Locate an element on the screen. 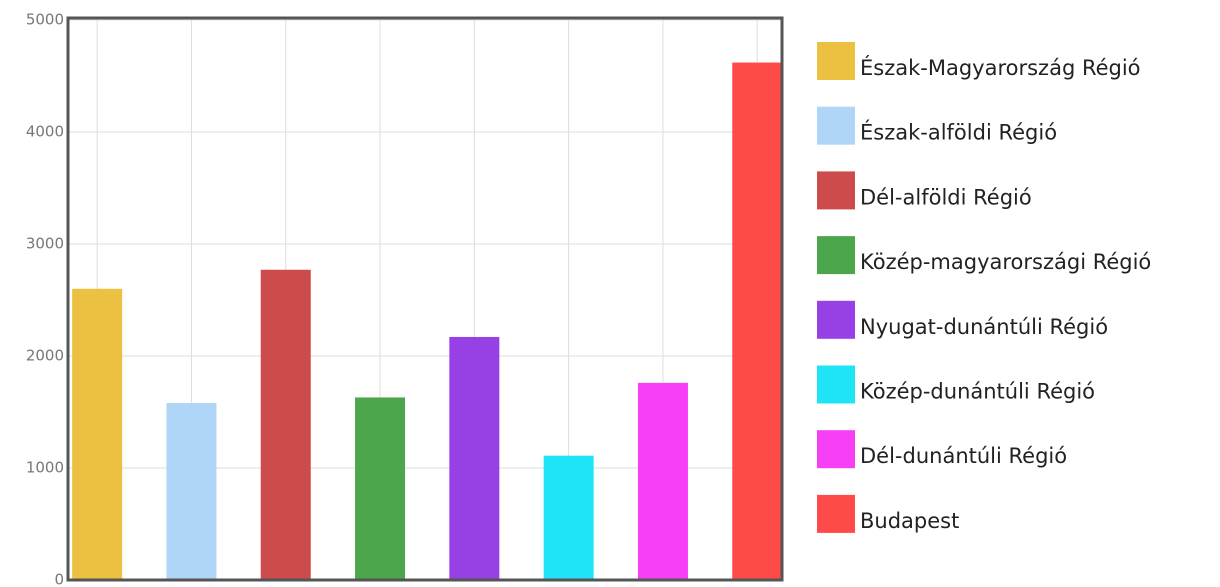 Image resolution: width=1220 pixels, height=587 pixels. y-tick-label: 0 is located at coordinates (59, 579).